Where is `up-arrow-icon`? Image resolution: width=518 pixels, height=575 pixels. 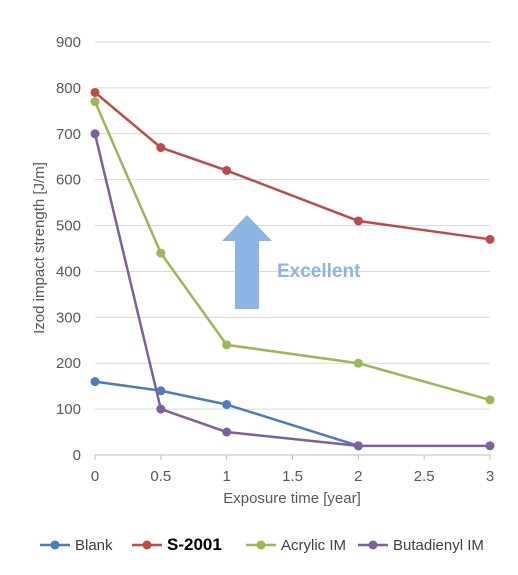 up-arrow-icon is located at coordinates (247, 262).